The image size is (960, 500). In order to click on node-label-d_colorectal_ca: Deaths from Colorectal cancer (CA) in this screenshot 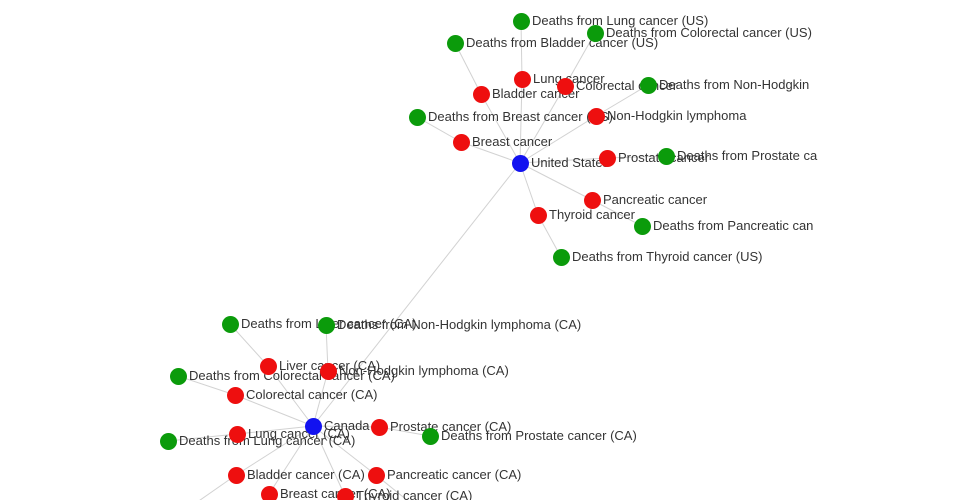, I will do `click(292, 375)`.